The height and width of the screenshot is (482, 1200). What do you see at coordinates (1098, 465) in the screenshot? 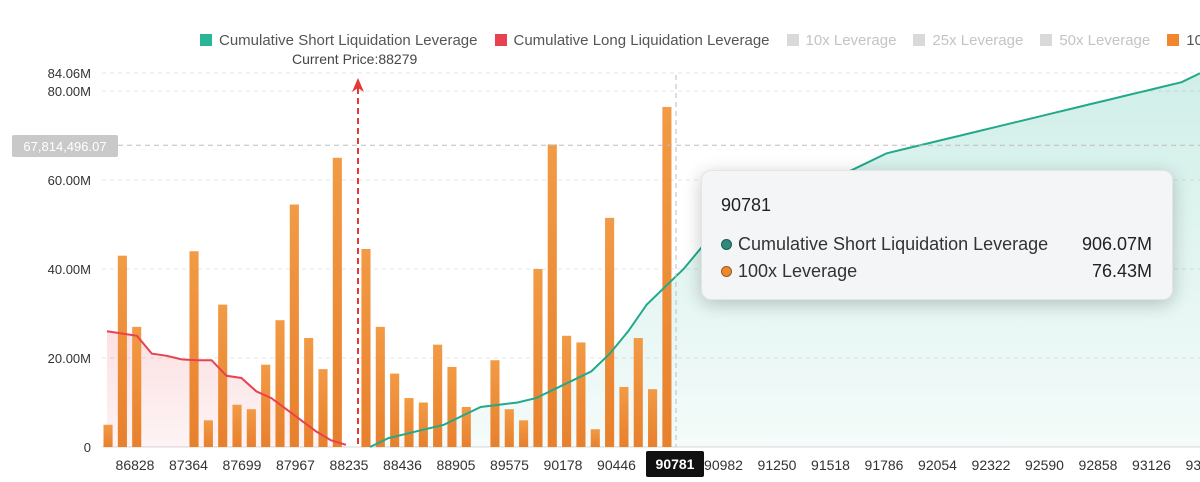
I see `x-tick-label: 92858` at bounding box center [1098, 465].